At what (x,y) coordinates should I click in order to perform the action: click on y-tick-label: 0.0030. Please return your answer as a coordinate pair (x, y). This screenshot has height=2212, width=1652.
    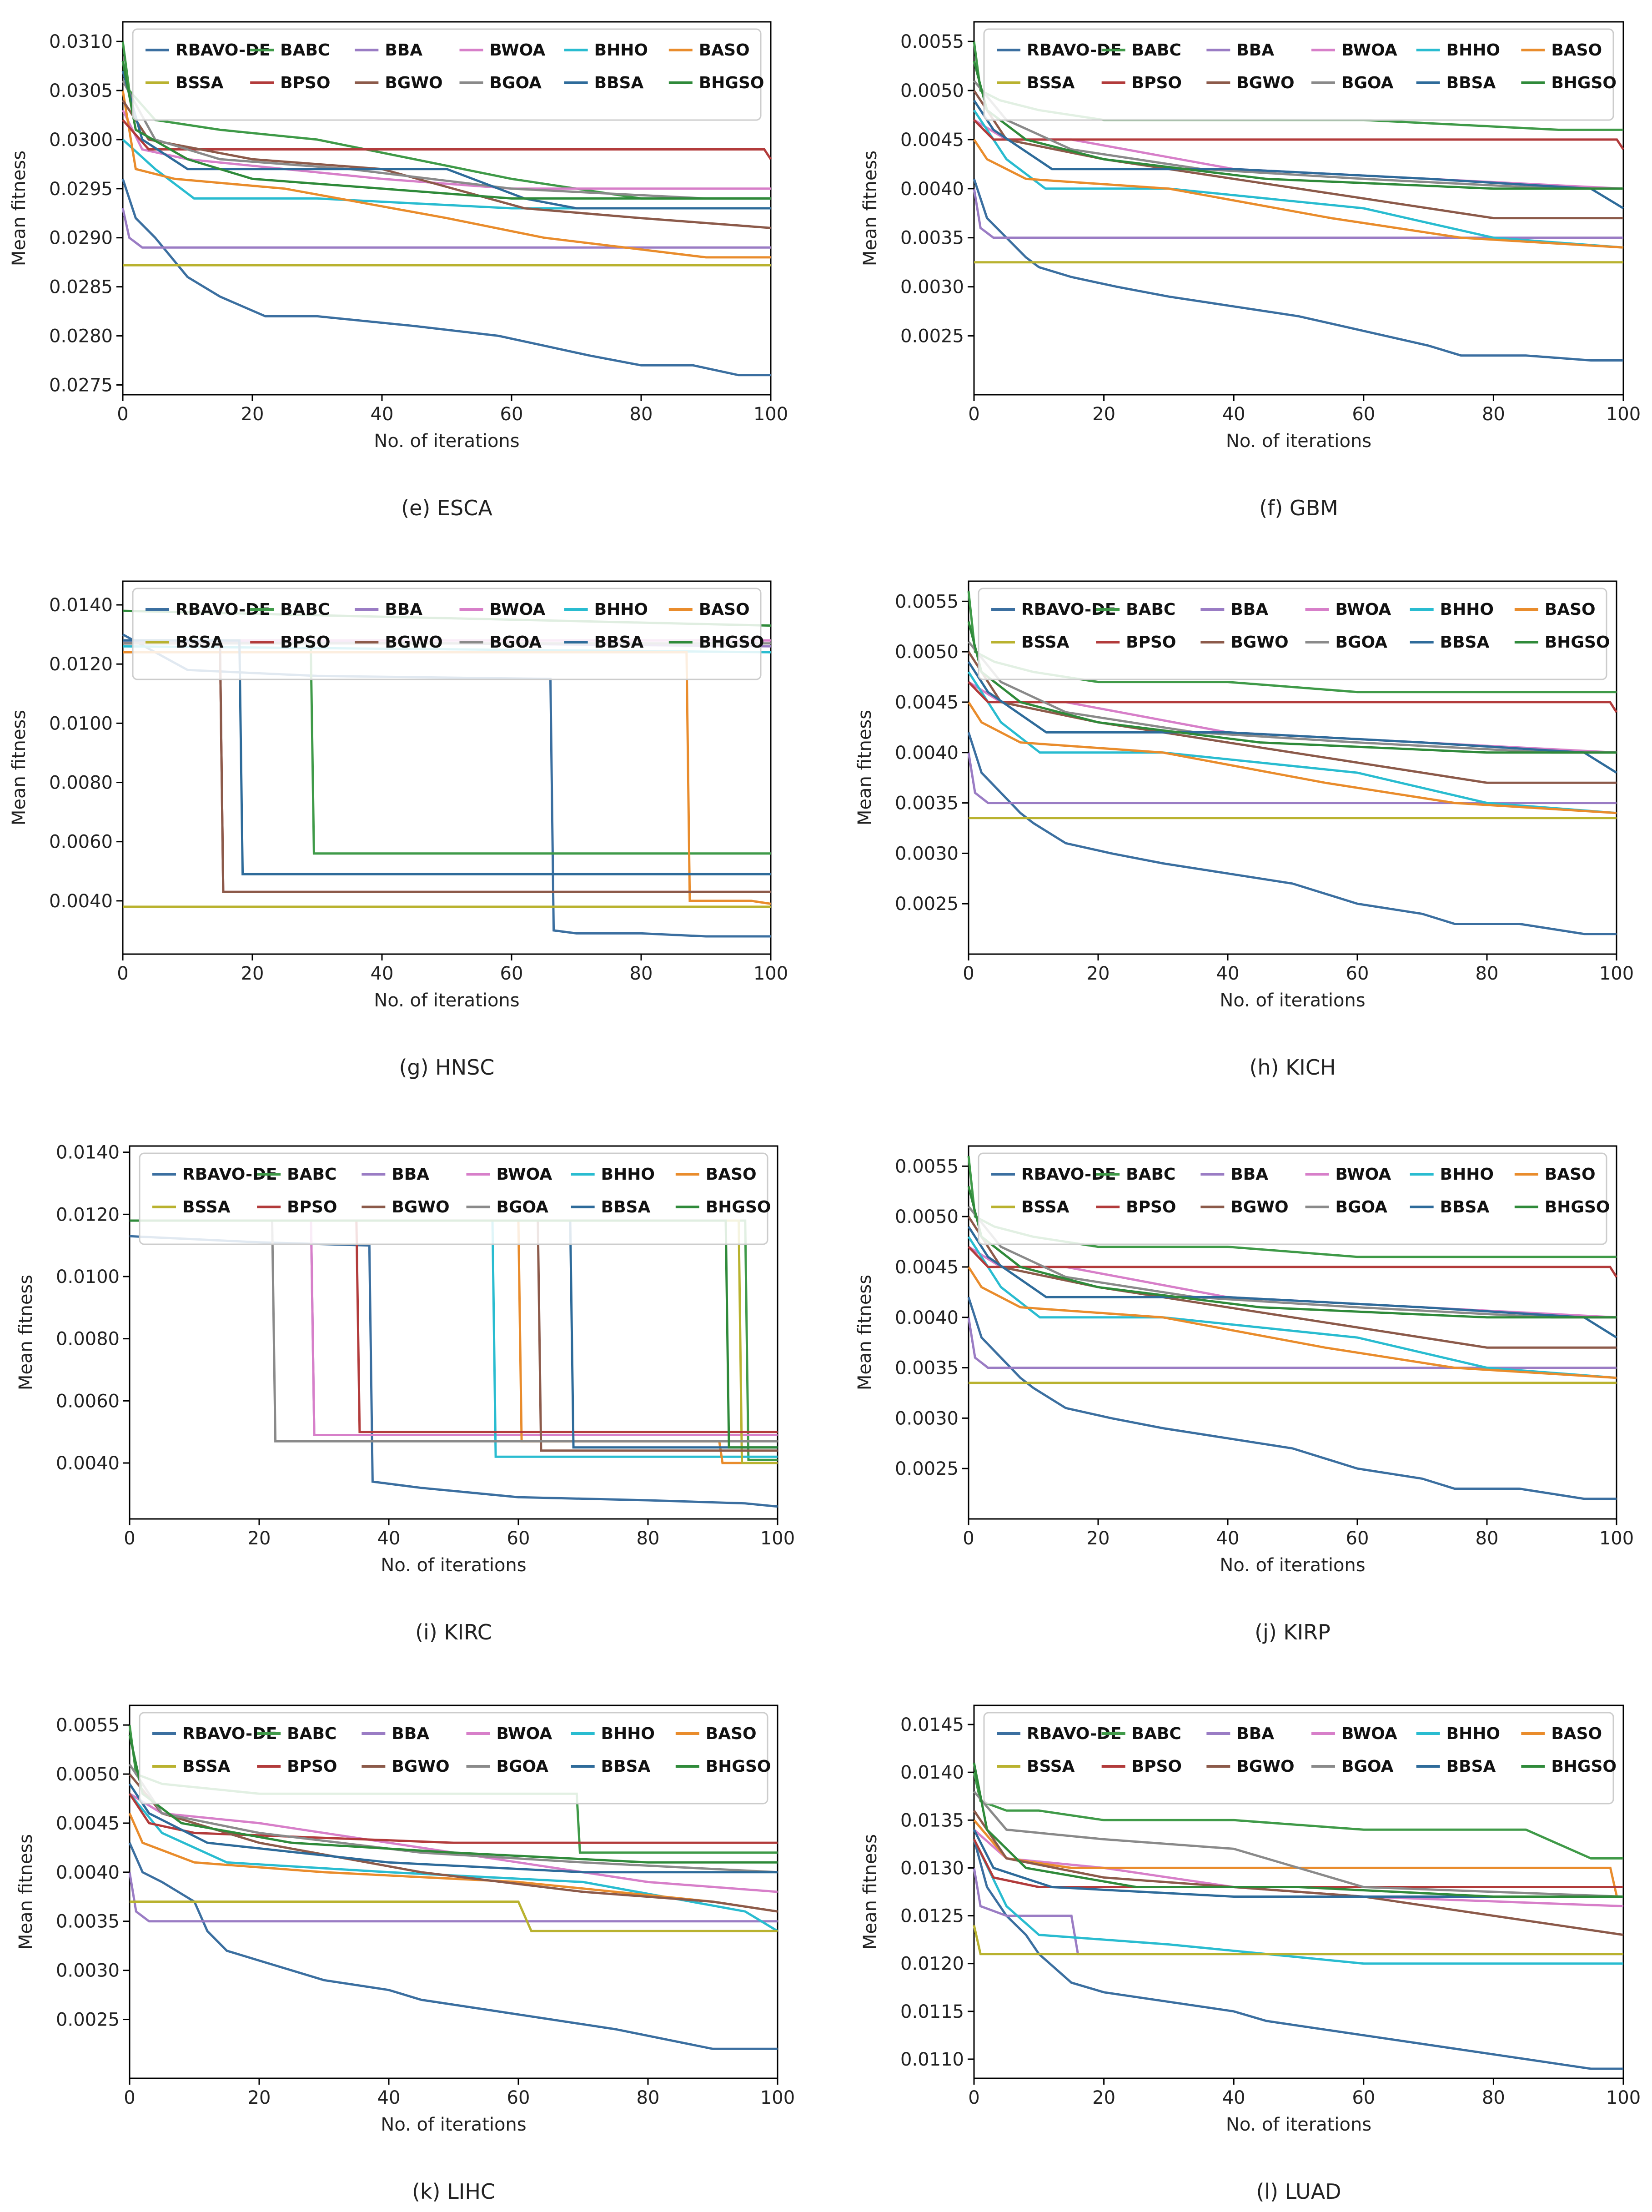
    Looking at the image, I should click on (927, 1418).